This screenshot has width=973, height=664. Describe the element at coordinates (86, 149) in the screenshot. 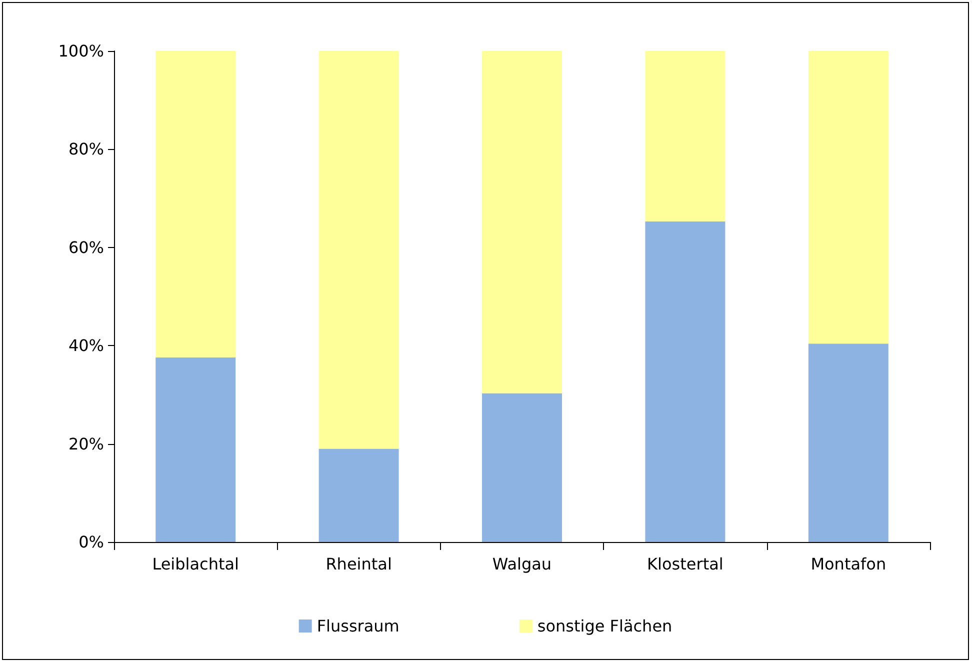

I see `y-tick-label: 80%` at that location.